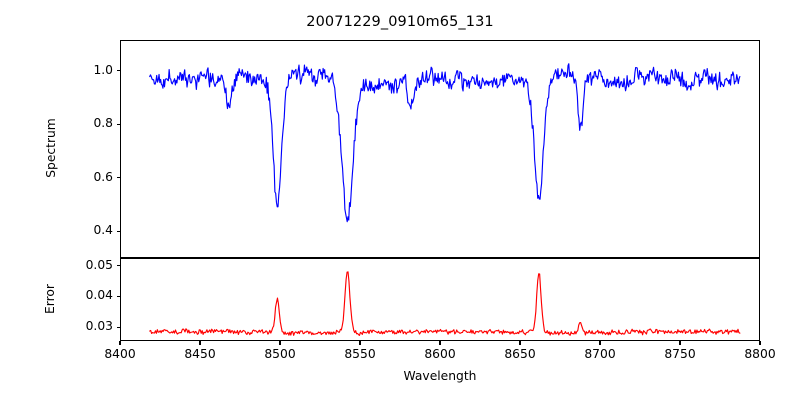 The height and width of the screenshot is (400, 800). What do you see at coordinates (103, 123) in the screenshot?
I see `spectrum-ytick-label: 0.8` at bounding box center [103, 123].